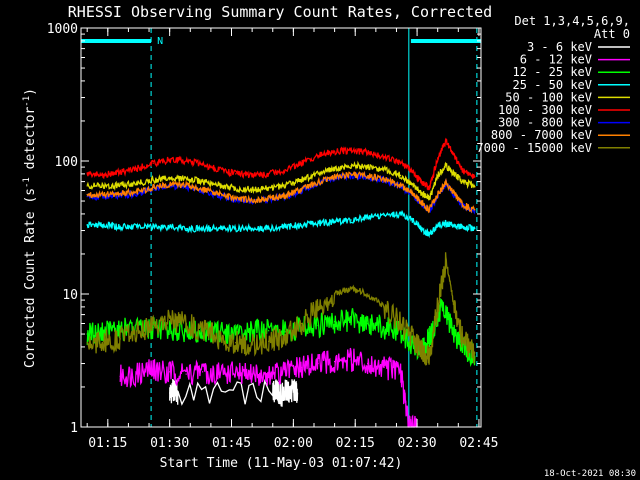  Describe the element at coordinates (545, 123) in the screenshot. I see `legend-label-6: 300 - 800 keV` at that location.